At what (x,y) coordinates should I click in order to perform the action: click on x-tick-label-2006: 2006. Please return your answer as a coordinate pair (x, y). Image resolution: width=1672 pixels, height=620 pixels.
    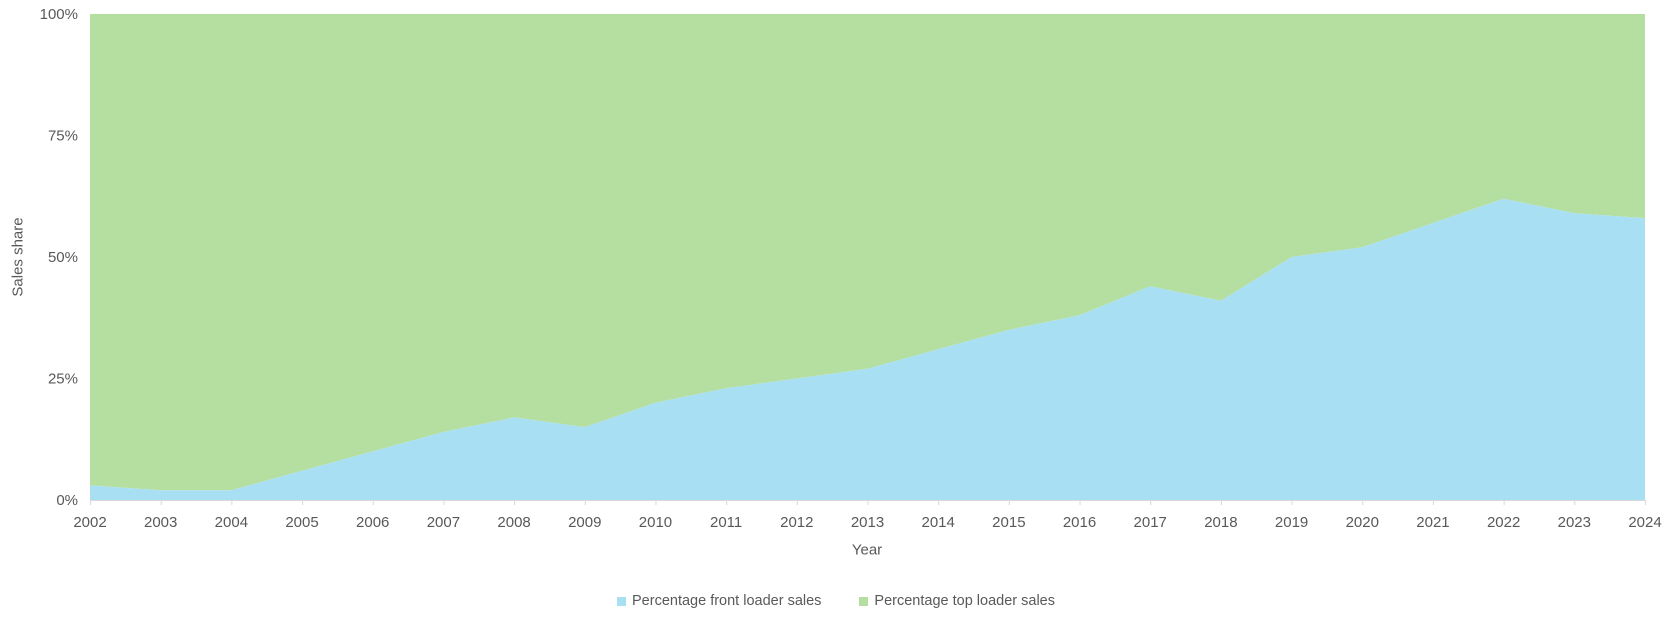
    Looking at the image, I should click on (372, 522).